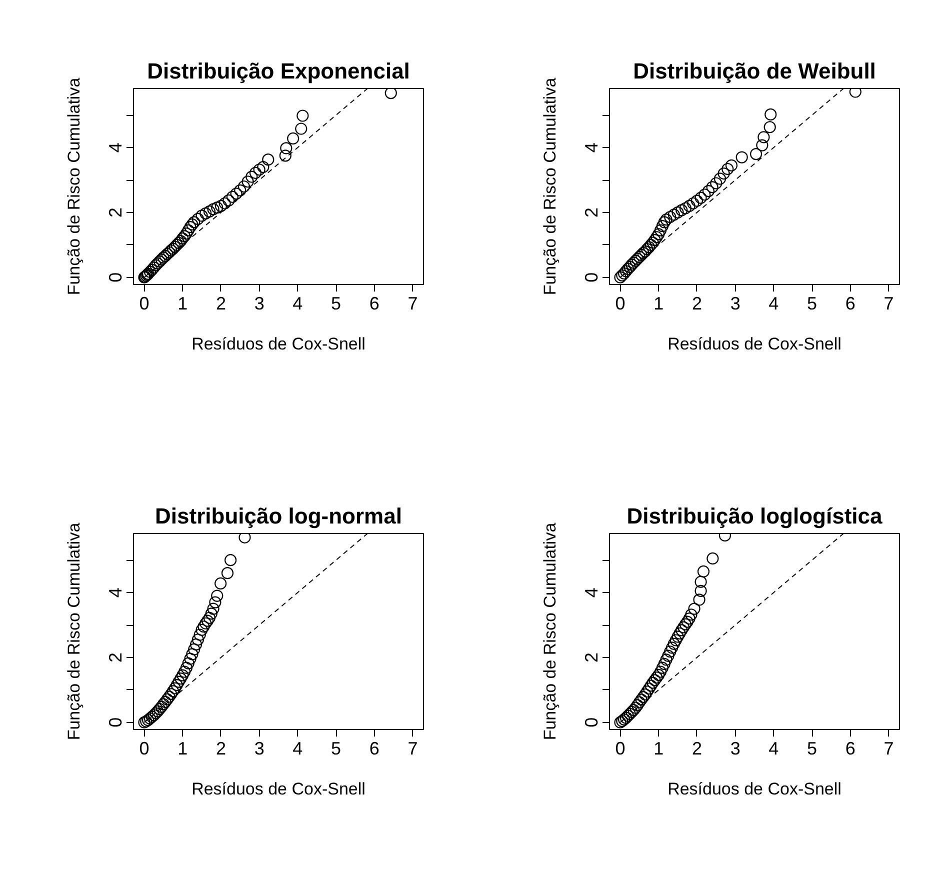 This screenshot has width=950, height=890. Describe the element at coordinates (116, 593) in the screenshot. I see `y-tick-label: 4` at that location.